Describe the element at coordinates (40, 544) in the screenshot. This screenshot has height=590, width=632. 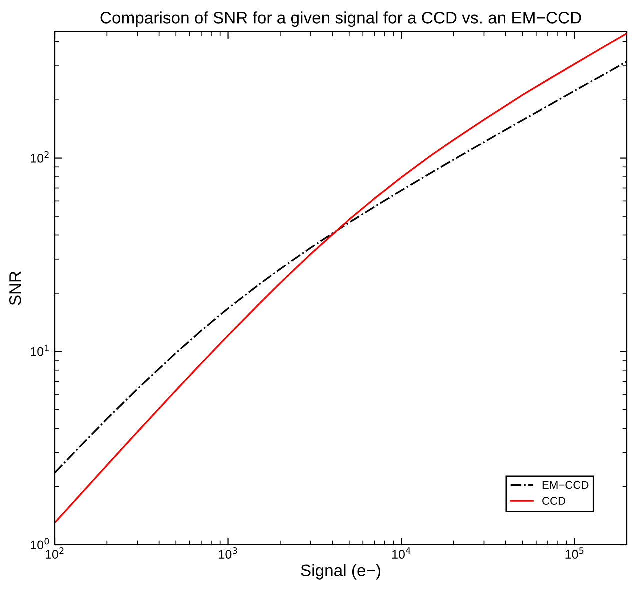
I see `y-tick-label: 10$^{0}$` at that location.